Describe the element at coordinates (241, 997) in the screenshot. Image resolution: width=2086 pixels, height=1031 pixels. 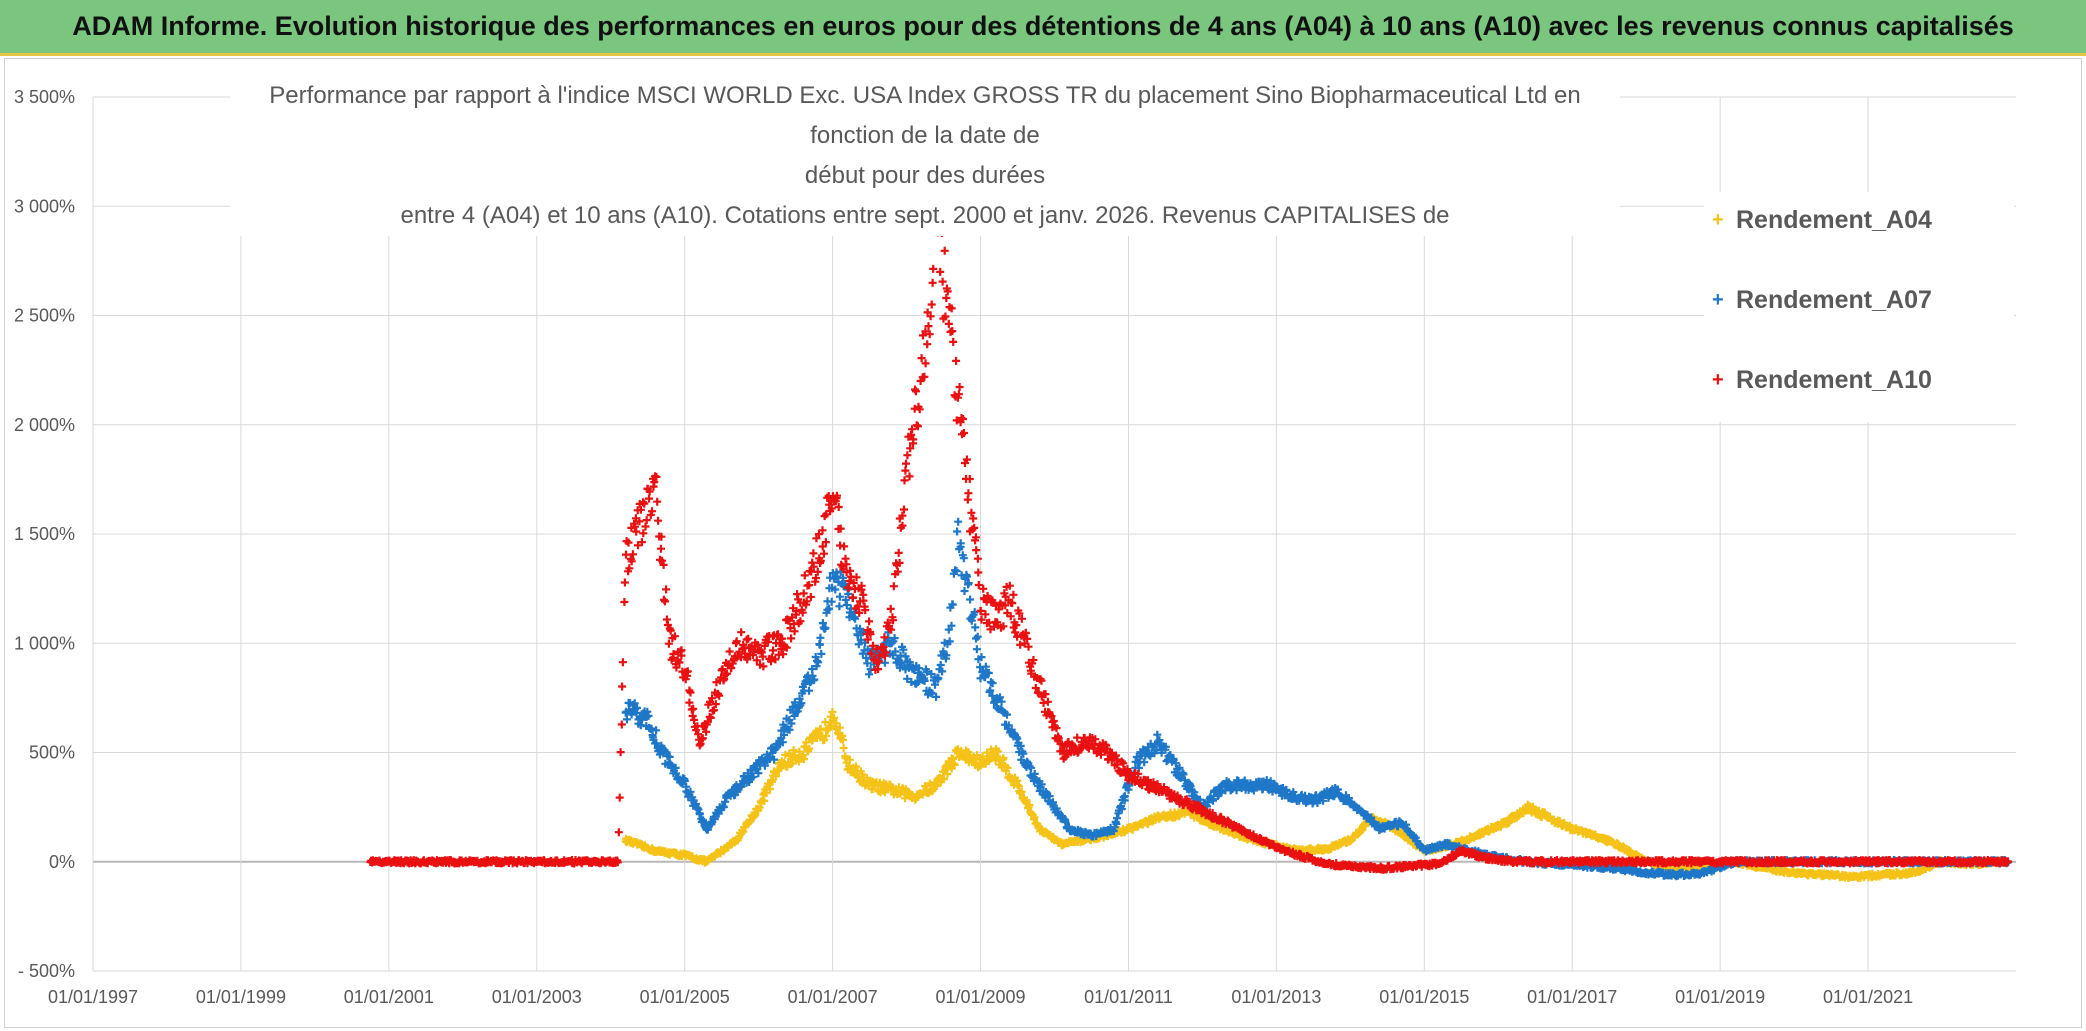
I see `x-tick-label: 01/01/1999` at that location.